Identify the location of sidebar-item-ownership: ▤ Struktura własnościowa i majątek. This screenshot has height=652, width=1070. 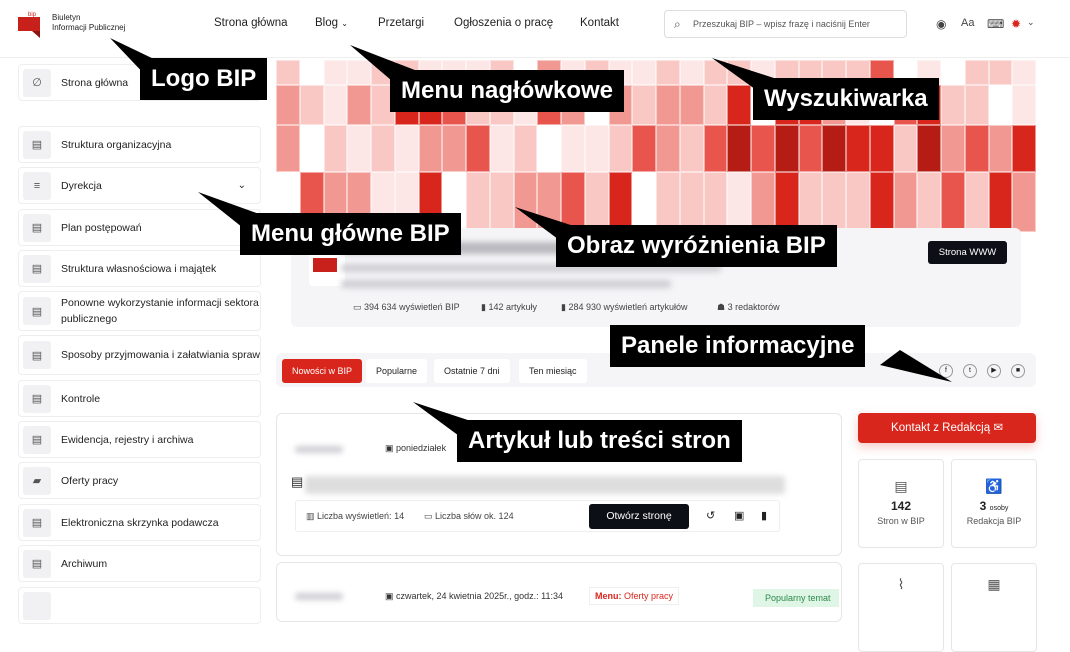
(139, 268).